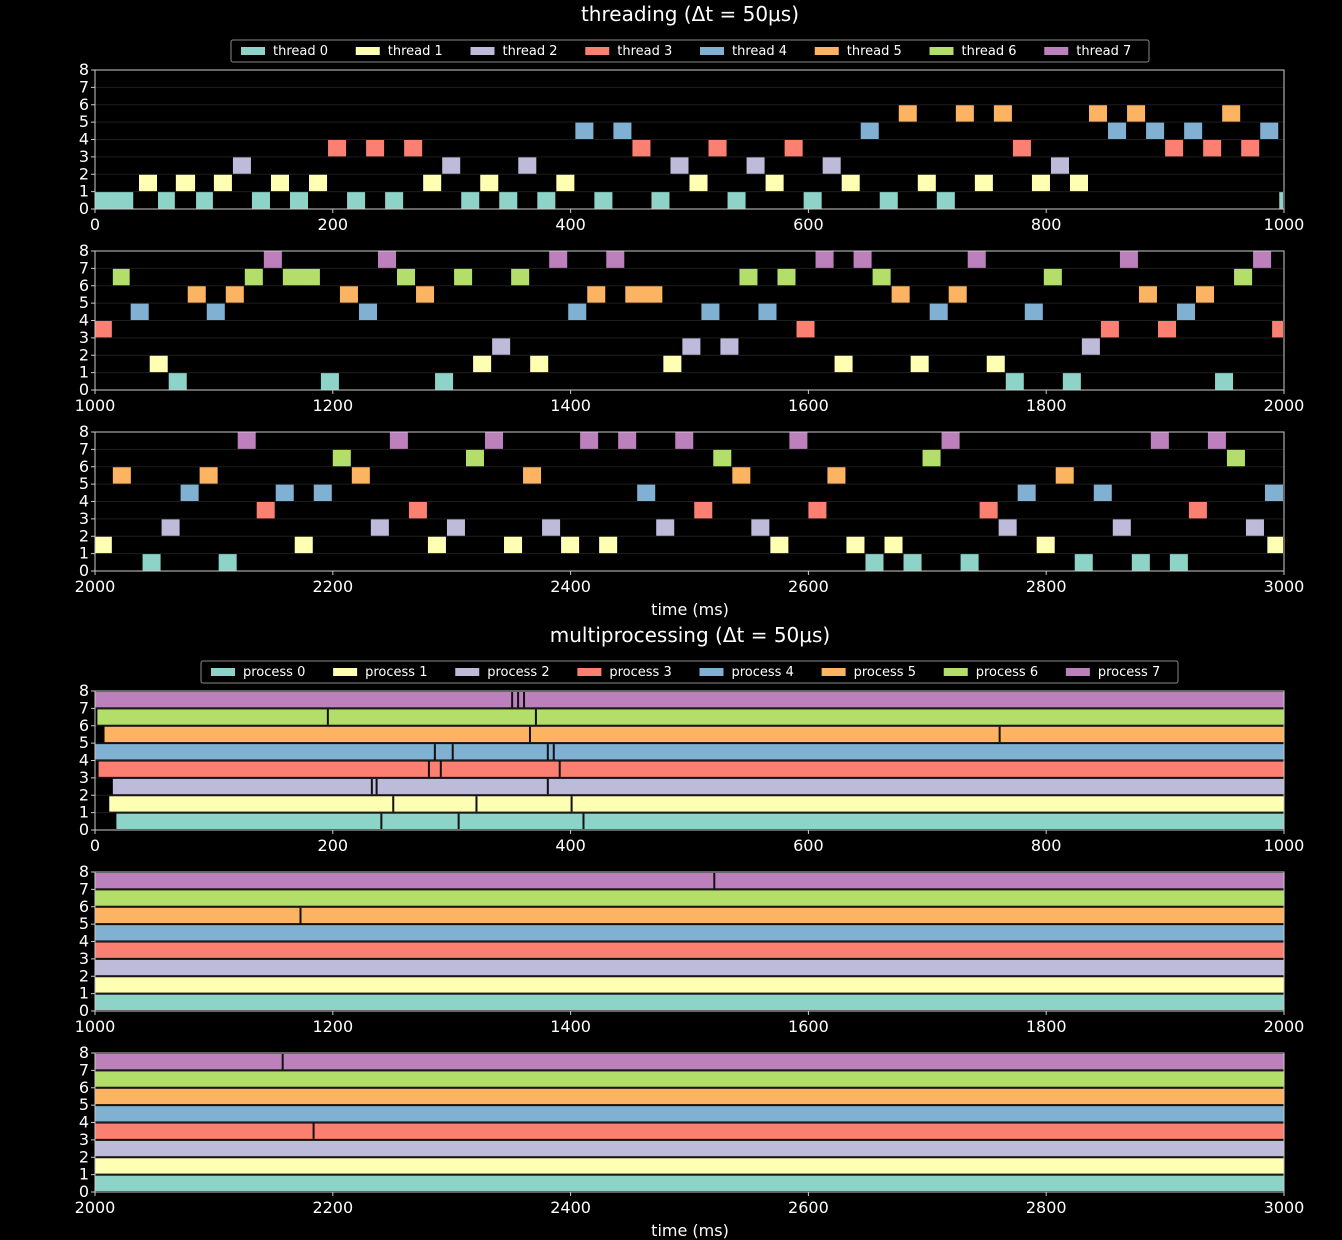  What do you see at coordinates (689, 1062) in the screenshot?
I see `process-7-lane` at bounding box center [689, 1062].